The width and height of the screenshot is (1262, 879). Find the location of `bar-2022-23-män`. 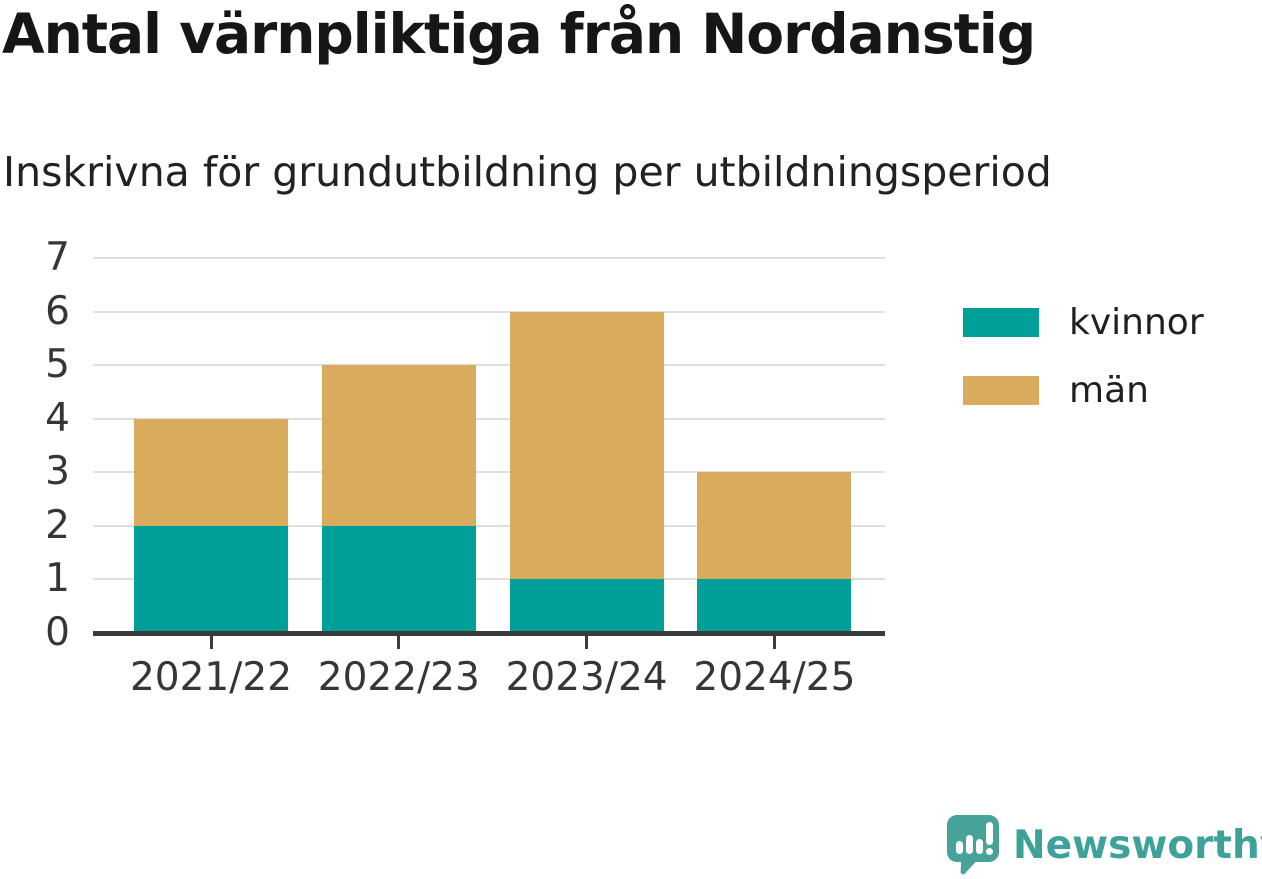

bar-2022-23-män is located at coordinates (398, 445).